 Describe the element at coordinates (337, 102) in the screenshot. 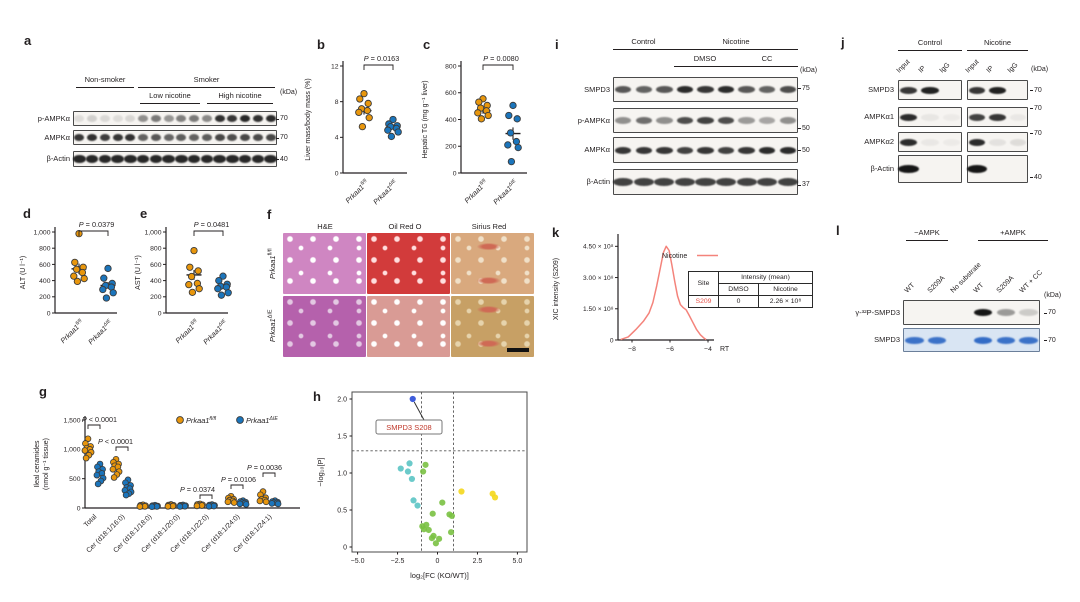

I see `text-el: 8` at that location.